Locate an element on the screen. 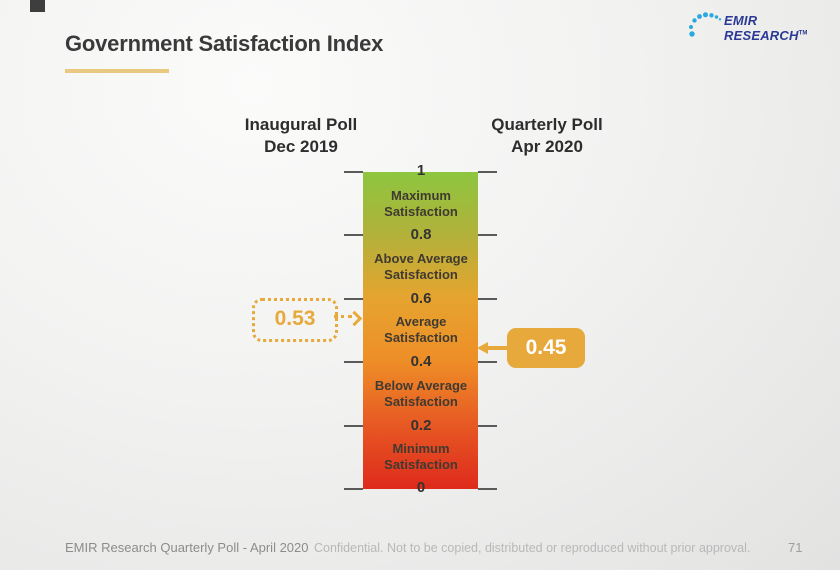 The height and width of the screenshot is (570, 840). corner-mark is located at coordinates (37, 6).